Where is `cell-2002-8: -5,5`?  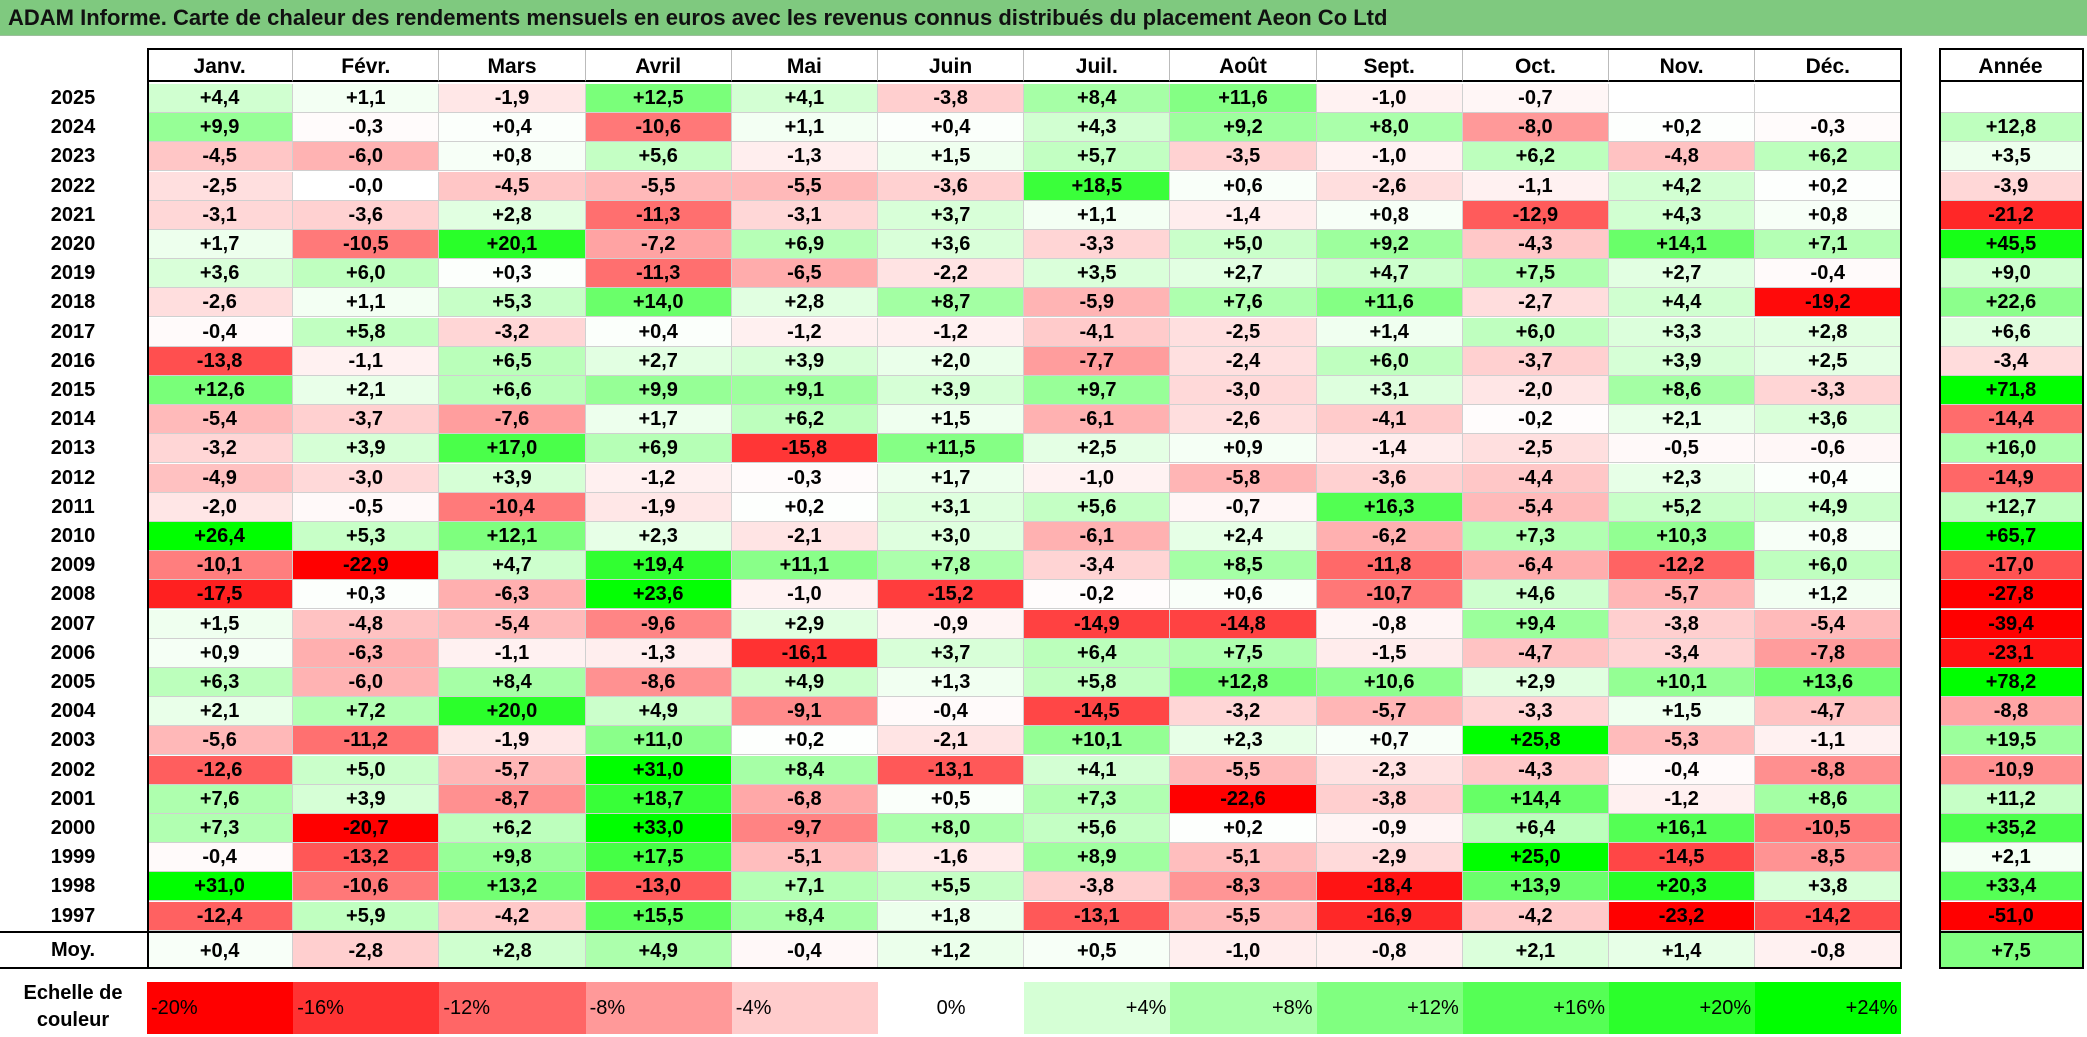 cell-2002-8: -5,5 is located at coordinates (1243, 770).